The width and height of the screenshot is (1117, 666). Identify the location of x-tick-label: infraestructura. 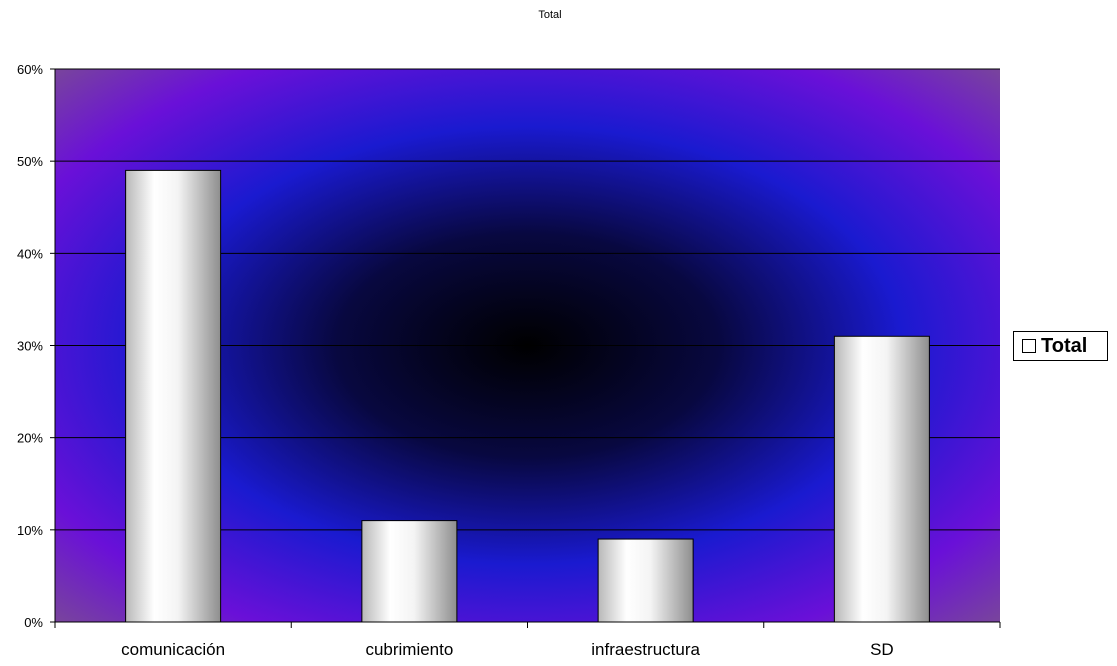
(645, 649).